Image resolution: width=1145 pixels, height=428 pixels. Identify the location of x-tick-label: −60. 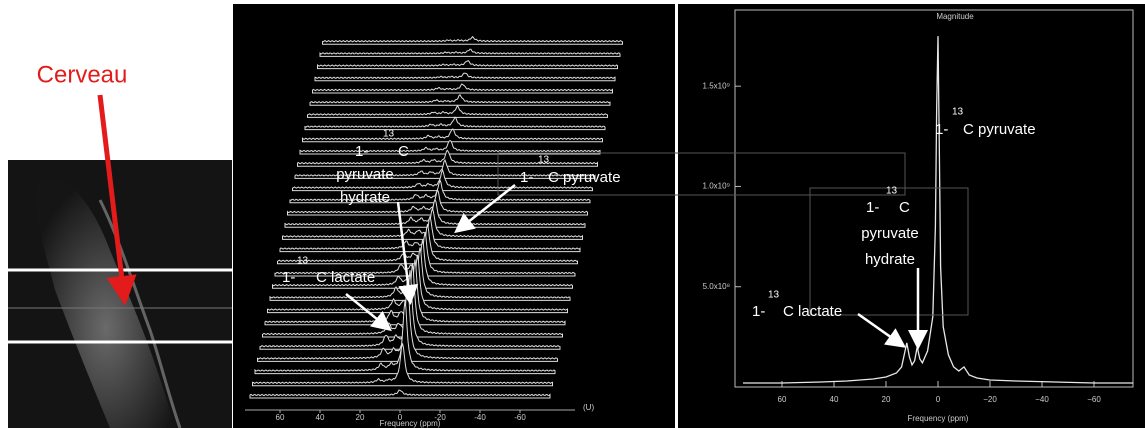
(1094, 399).